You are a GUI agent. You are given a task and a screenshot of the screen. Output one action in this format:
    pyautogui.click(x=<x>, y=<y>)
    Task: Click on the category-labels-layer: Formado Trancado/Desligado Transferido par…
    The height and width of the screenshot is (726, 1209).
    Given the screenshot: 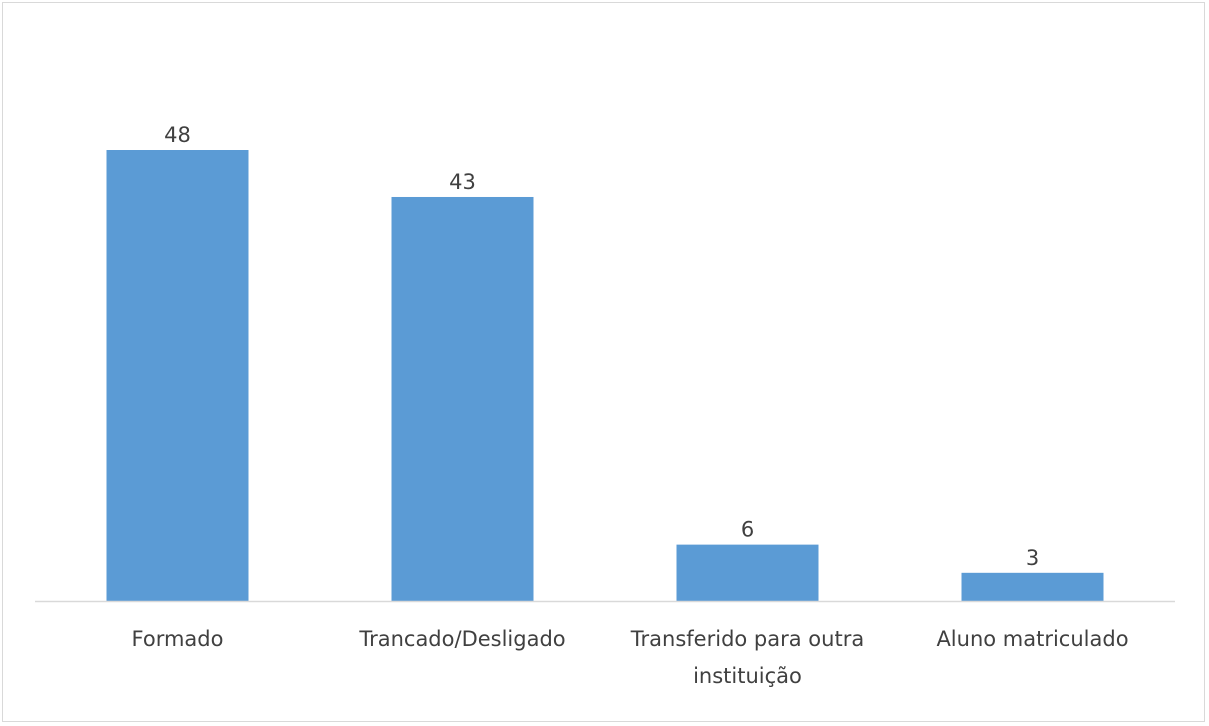 What is the action you would take?
    pyautogui.click(x=630, y=657)
    